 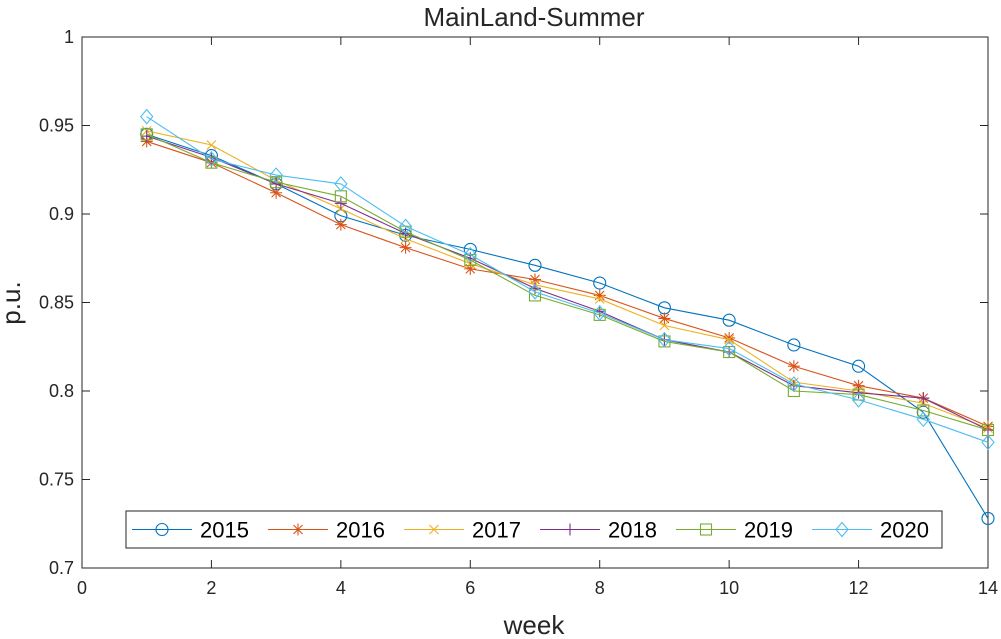 What do you see at coordinates (69, 37) in the screenshot?
I see `y-tick-label: 1` at bounding box center [69, 37].